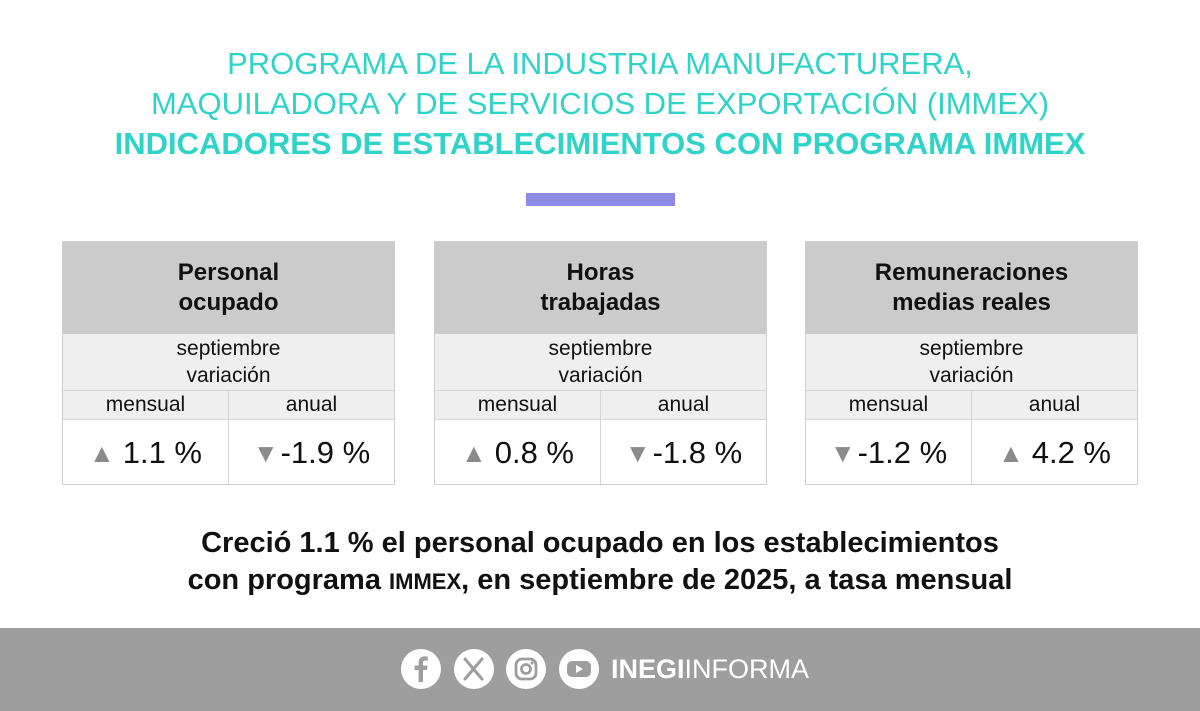  Describe the element at coordinates (288, 580) in the screenshot. I see `headline-part-a: con programa` at that location.